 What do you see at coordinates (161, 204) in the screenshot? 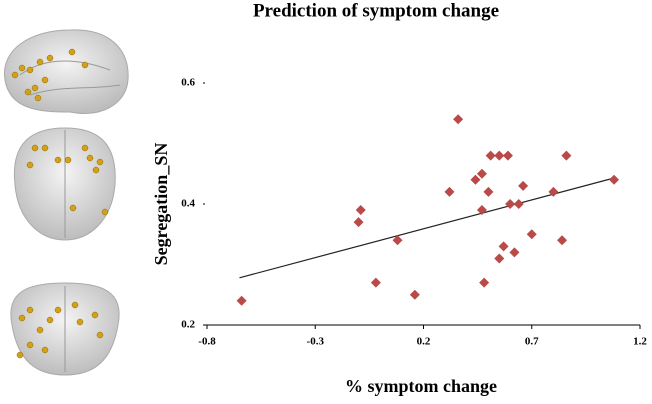
I see `y-axis-label: Segregation_SN` at bounding box center [161, 204].